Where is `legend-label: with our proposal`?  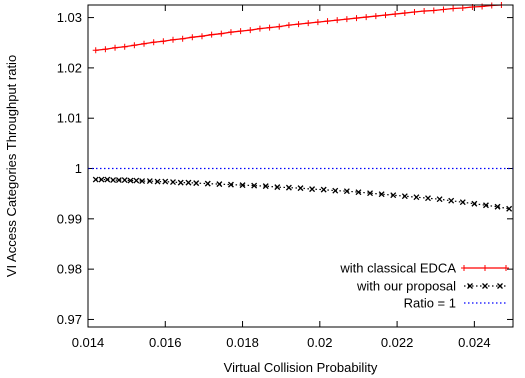 legend-label: with our proposal is located at coordinates (406, 286).